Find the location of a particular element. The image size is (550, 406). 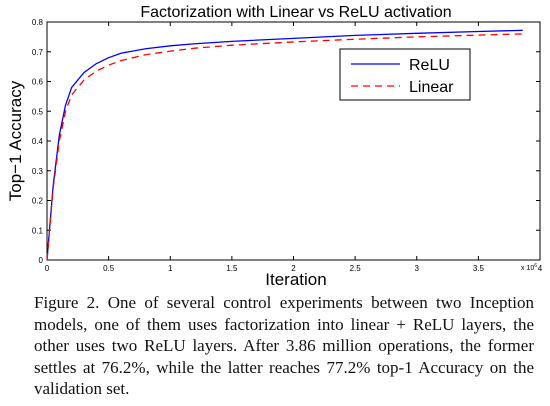

x-tick-label: 3 is located at coordinates (417, 268).